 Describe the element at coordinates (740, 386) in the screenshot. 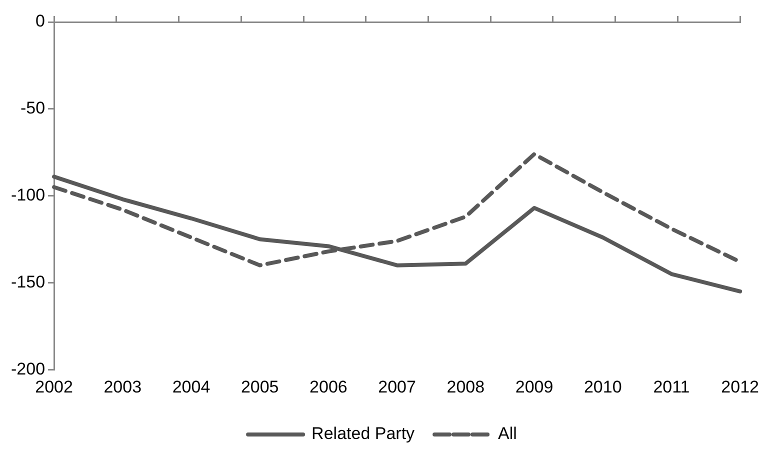

I see `x-tick-label: 2012` at that location.